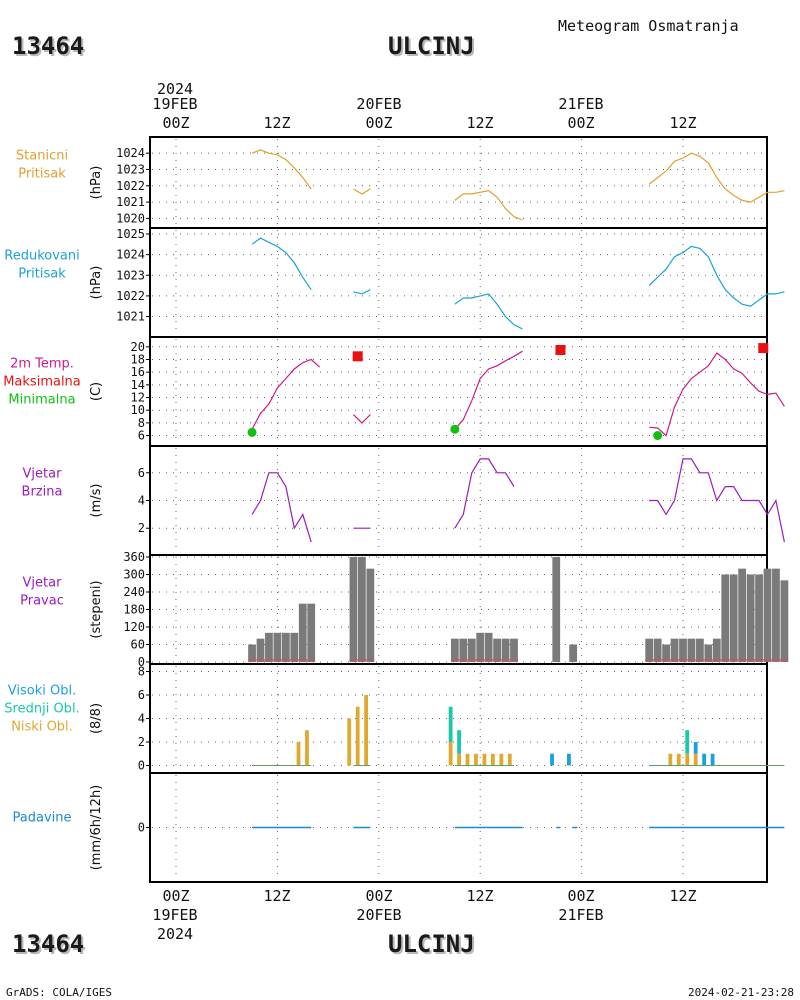  I want to click on mid-cloud-bar, so click(450, 724).